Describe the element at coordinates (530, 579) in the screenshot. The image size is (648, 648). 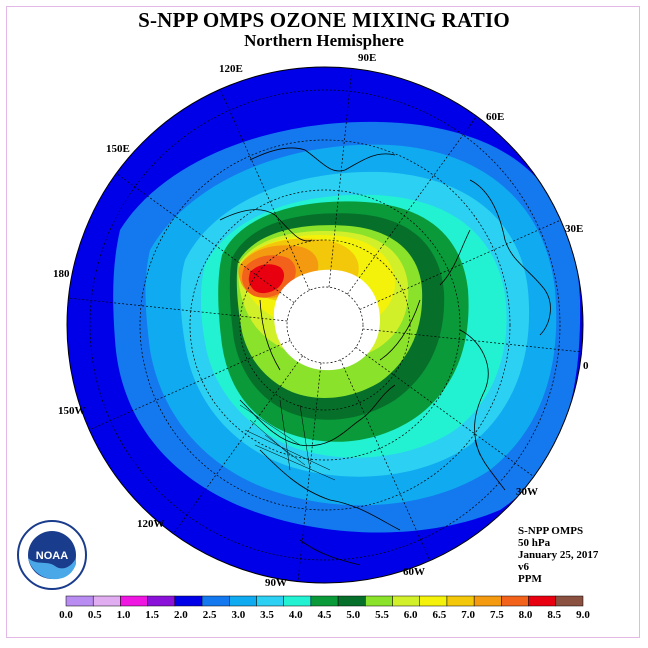
I see `info-units: PPM` at that location.